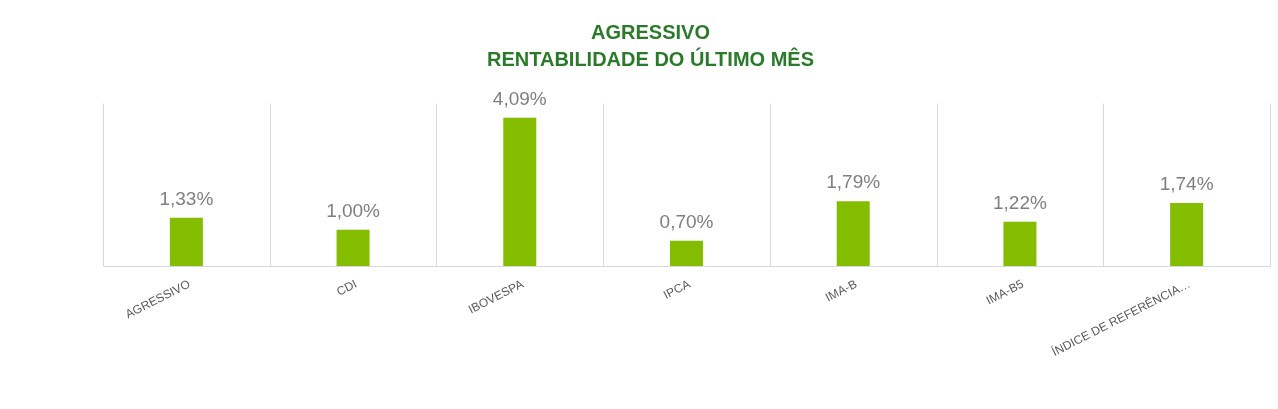  Describe the element at coordinates (853, 182) in the screenshot. I see `data-label: 1,79%` at that location.